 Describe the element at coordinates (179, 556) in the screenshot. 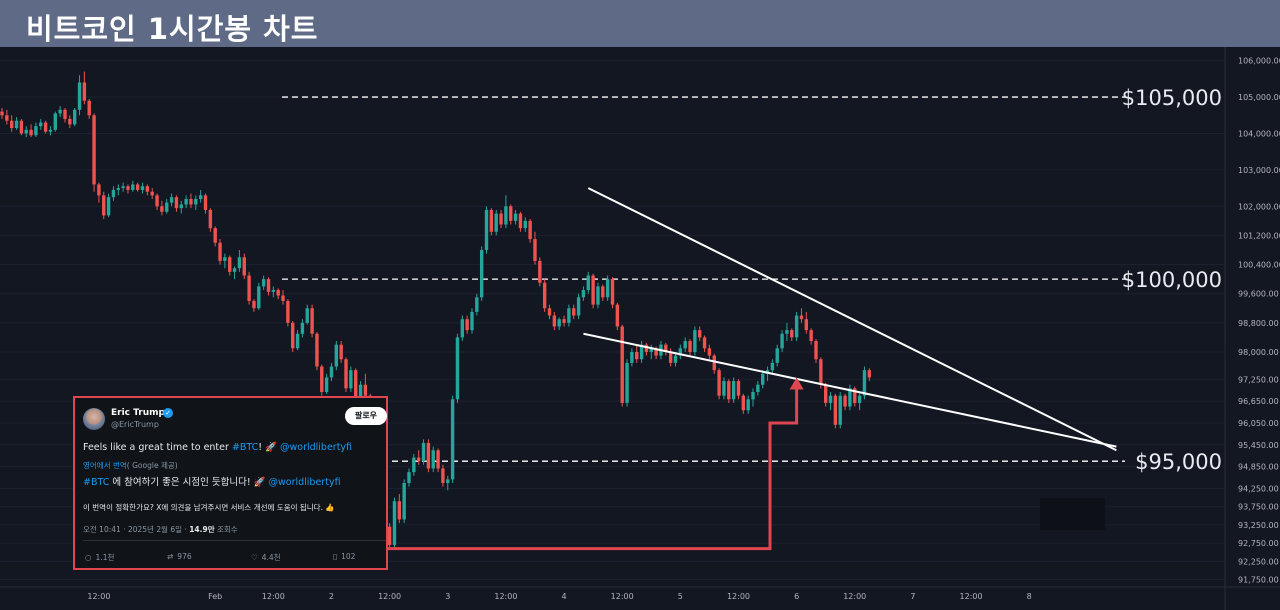

I see `repost-button: ⇄ 976` at that location.